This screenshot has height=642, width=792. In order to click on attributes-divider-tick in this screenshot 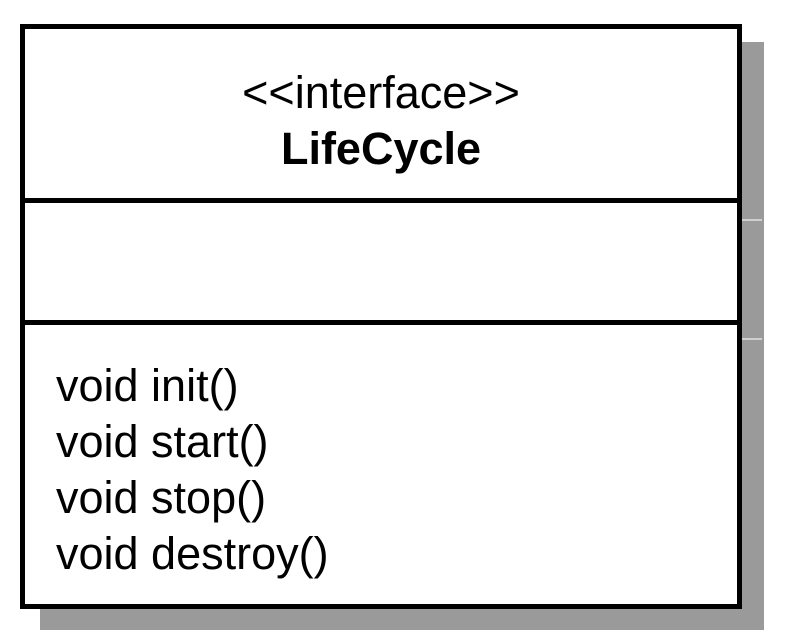, I will do `click(752, 339)`.